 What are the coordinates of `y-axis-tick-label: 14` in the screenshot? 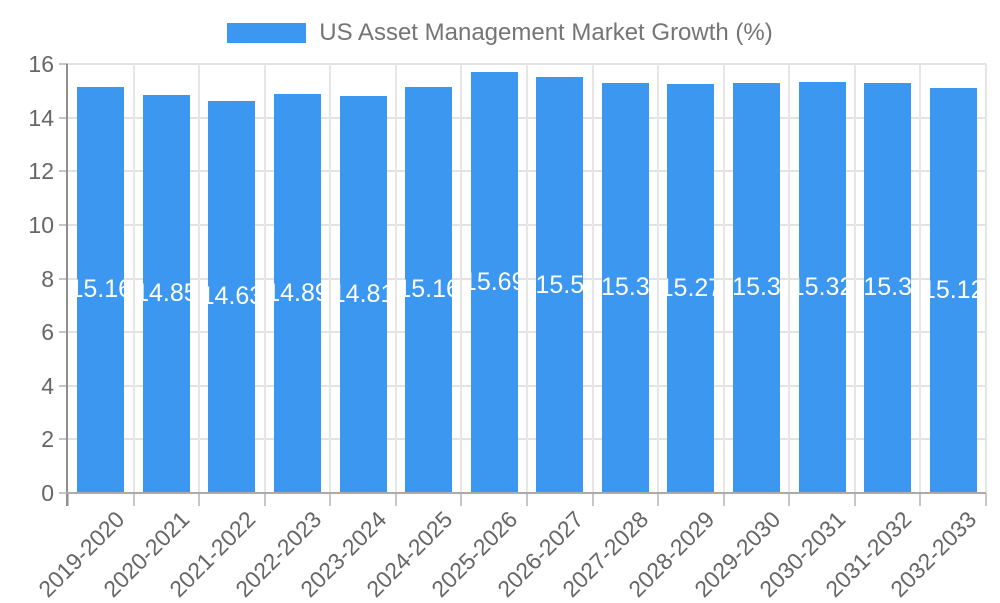 It's located at (41, 117).